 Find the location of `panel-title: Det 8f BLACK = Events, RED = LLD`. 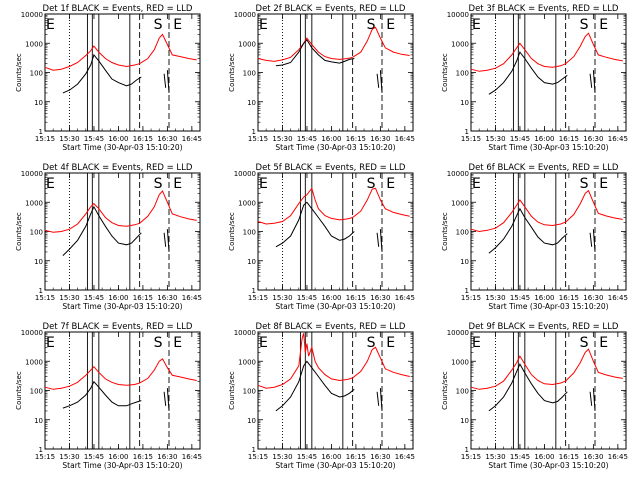

panel-title: Det 8f BLACK = Events, RED = LLD is located at coordinates (331, 327).